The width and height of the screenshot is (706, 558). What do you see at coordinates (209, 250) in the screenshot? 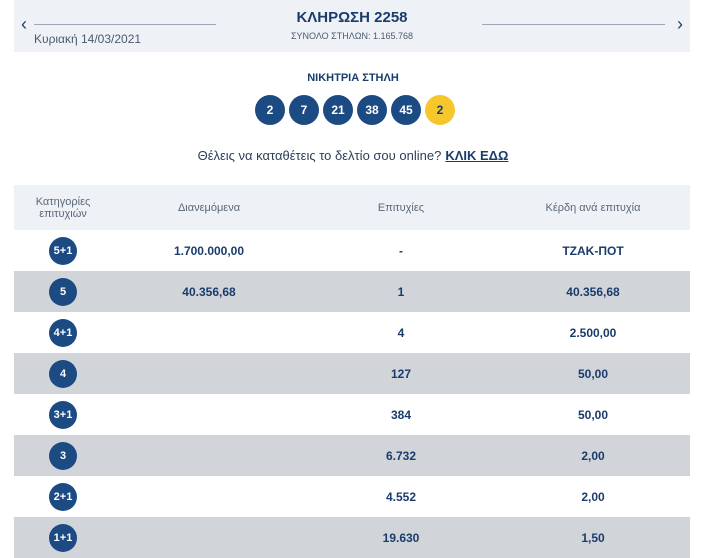
I see `distributed-value: 1.700.000,00` at bounding box center [209, 250].